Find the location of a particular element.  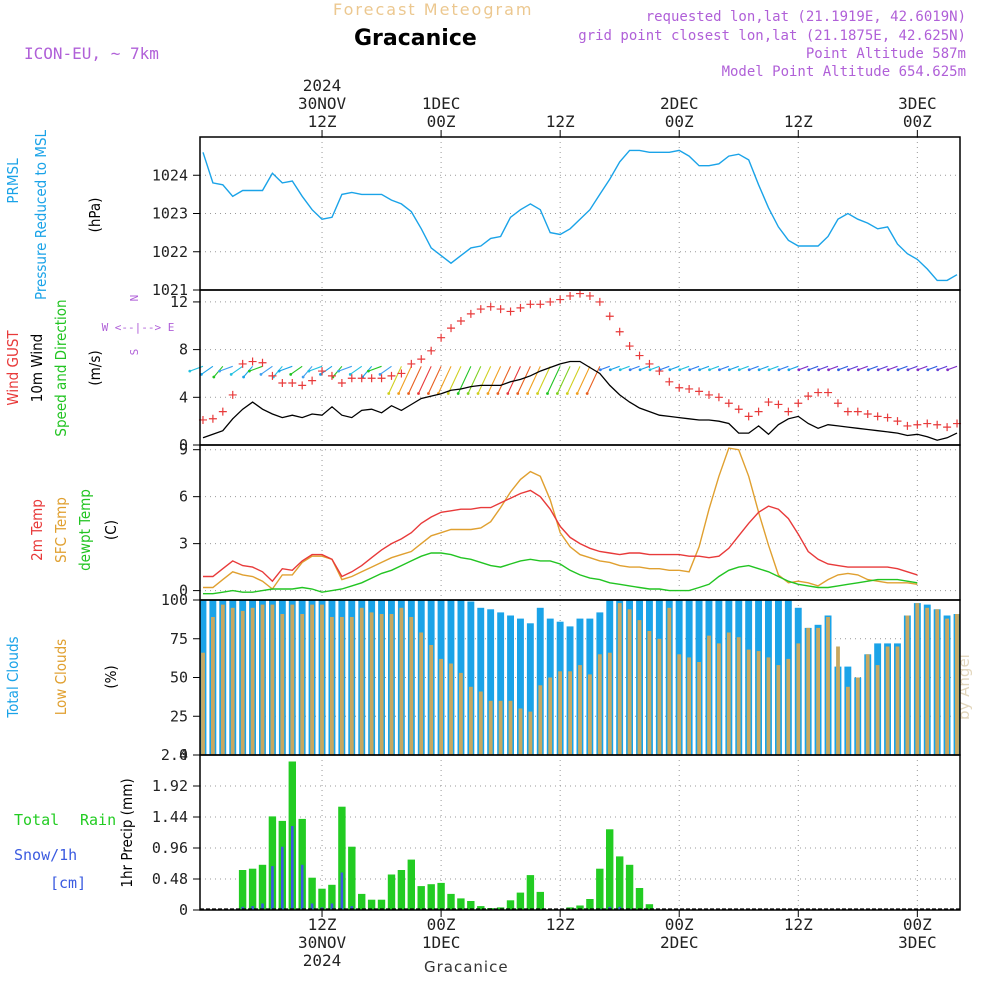

y-tick-label: 100 is located at coordinates (174, 600).